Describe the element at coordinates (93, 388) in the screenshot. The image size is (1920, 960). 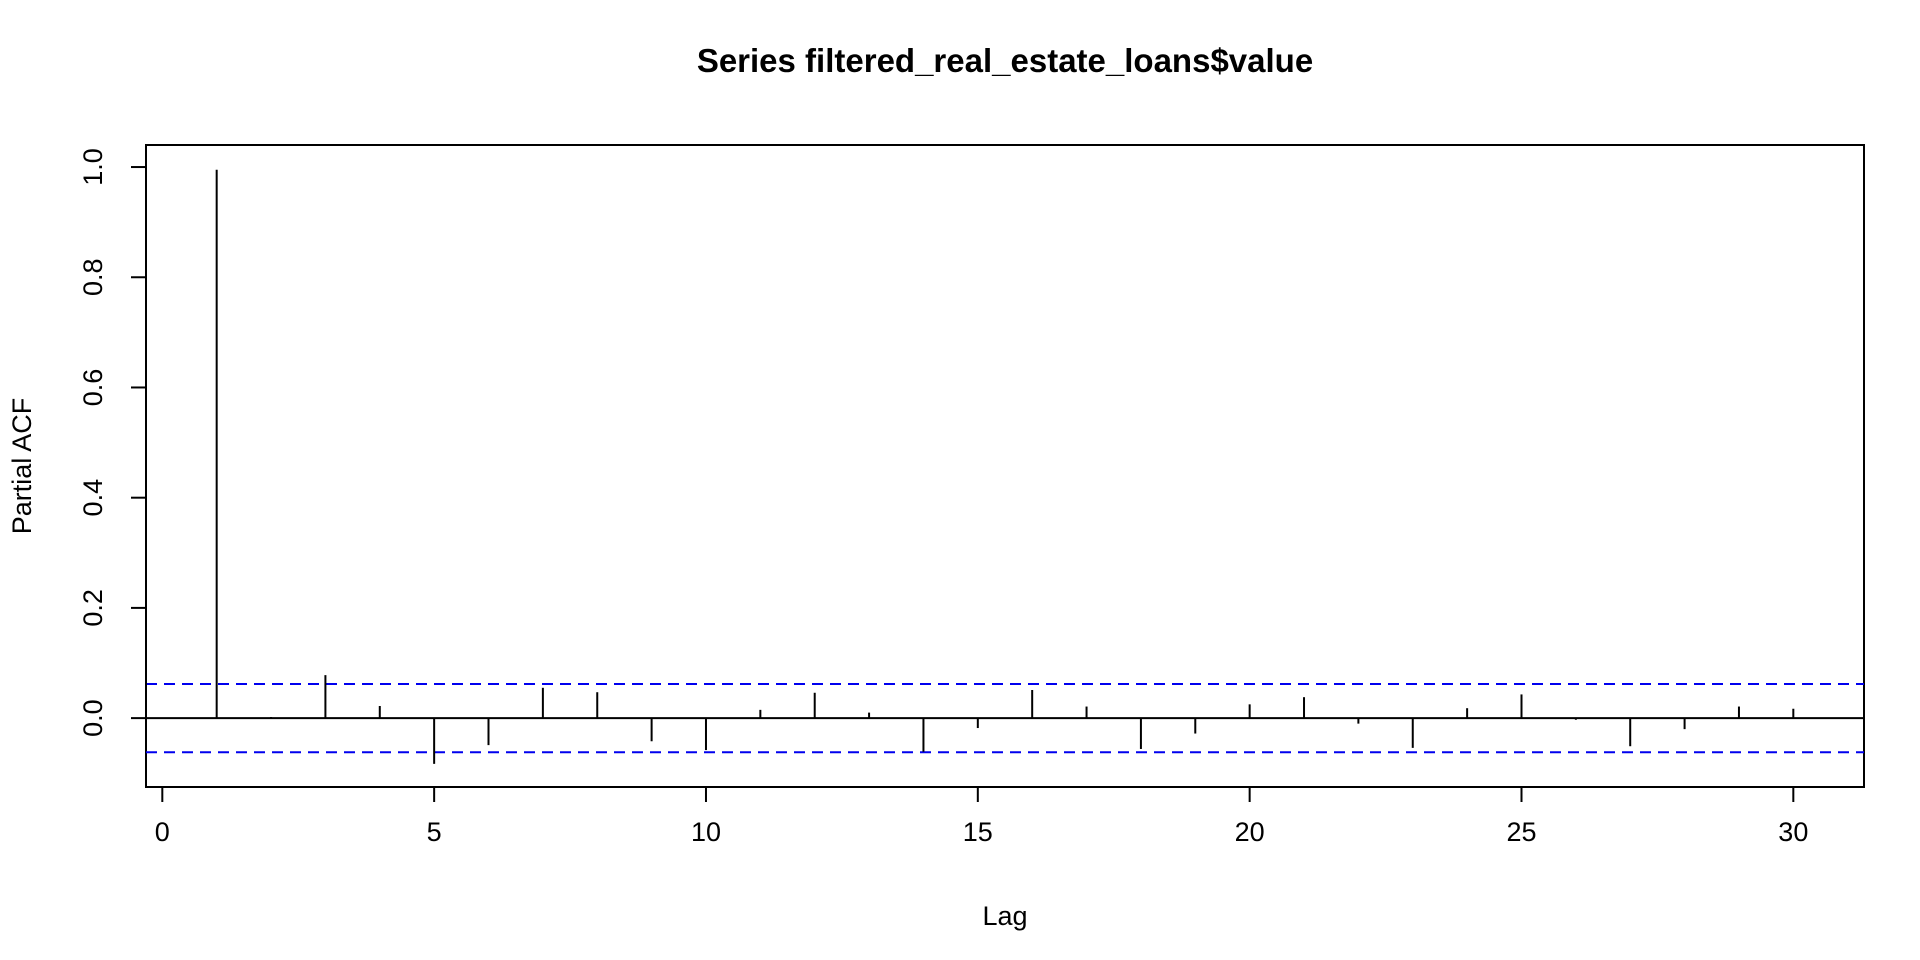
I see `y-tick-label-0.6: 0.6` at that location.